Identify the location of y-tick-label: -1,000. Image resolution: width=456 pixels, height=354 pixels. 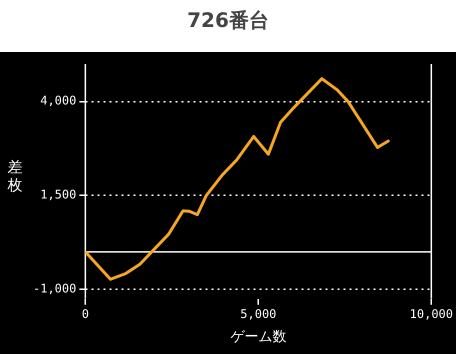
(54, 289).